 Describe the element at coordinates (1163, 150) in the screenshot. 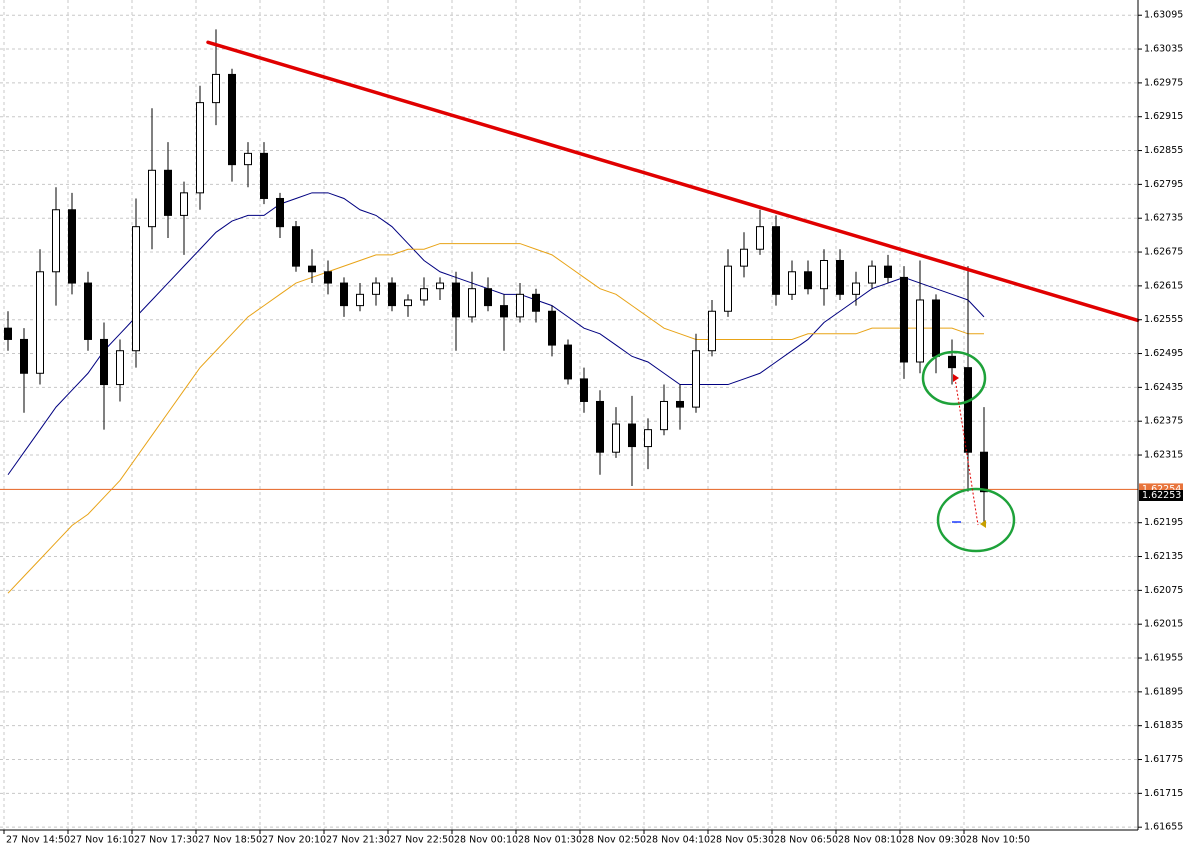

I see `y-tick-label: 1.62855` at that location.